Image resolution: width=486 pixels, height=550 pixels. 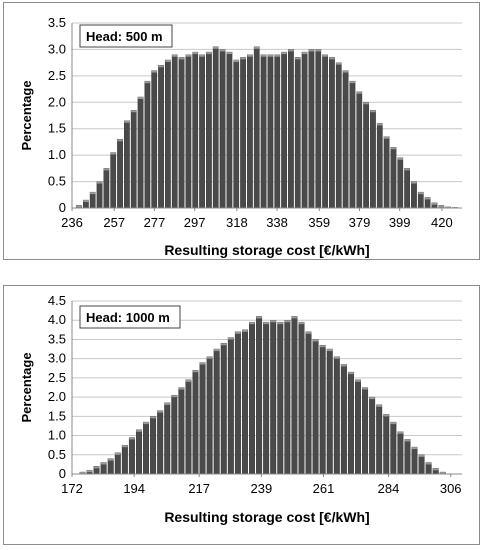 I want to click on chart-0-y-tick-label: 3.0, so click(x=57, y=48).